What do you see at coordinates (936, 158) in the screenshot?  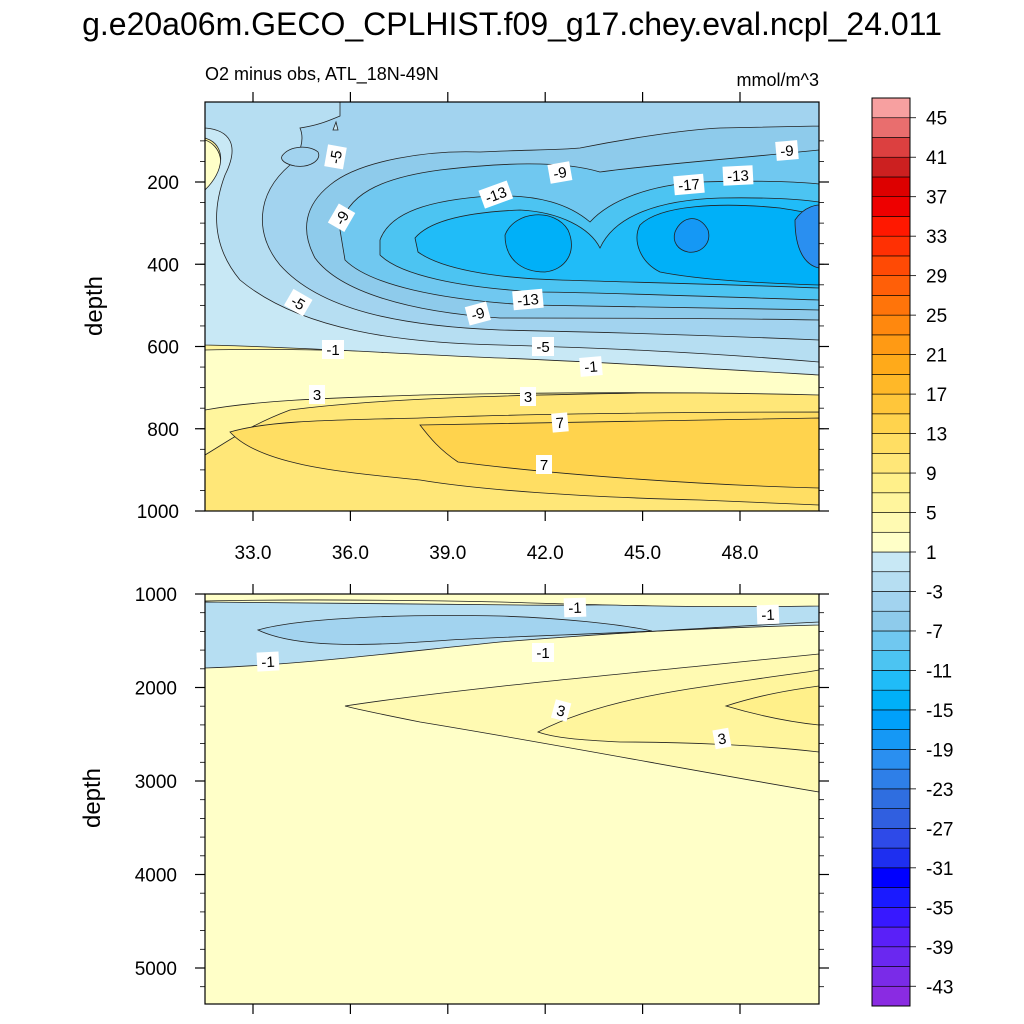 I see `colorbar-label: 41` at bounding box center [936, 158].